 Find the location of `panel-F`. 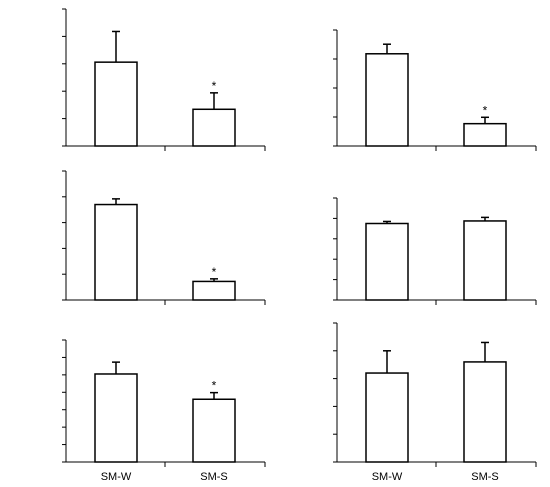

panel-F is located at coordinates (435, 394).